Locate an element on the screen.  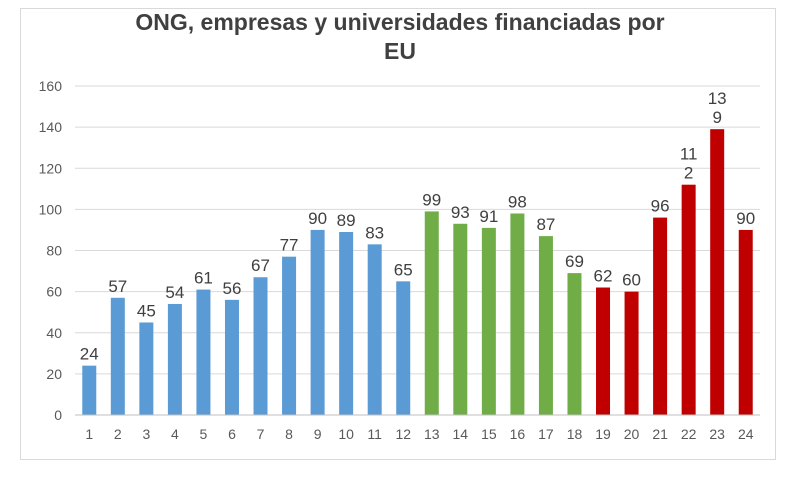
data-label: 13 is located at coordinates (717, 98).